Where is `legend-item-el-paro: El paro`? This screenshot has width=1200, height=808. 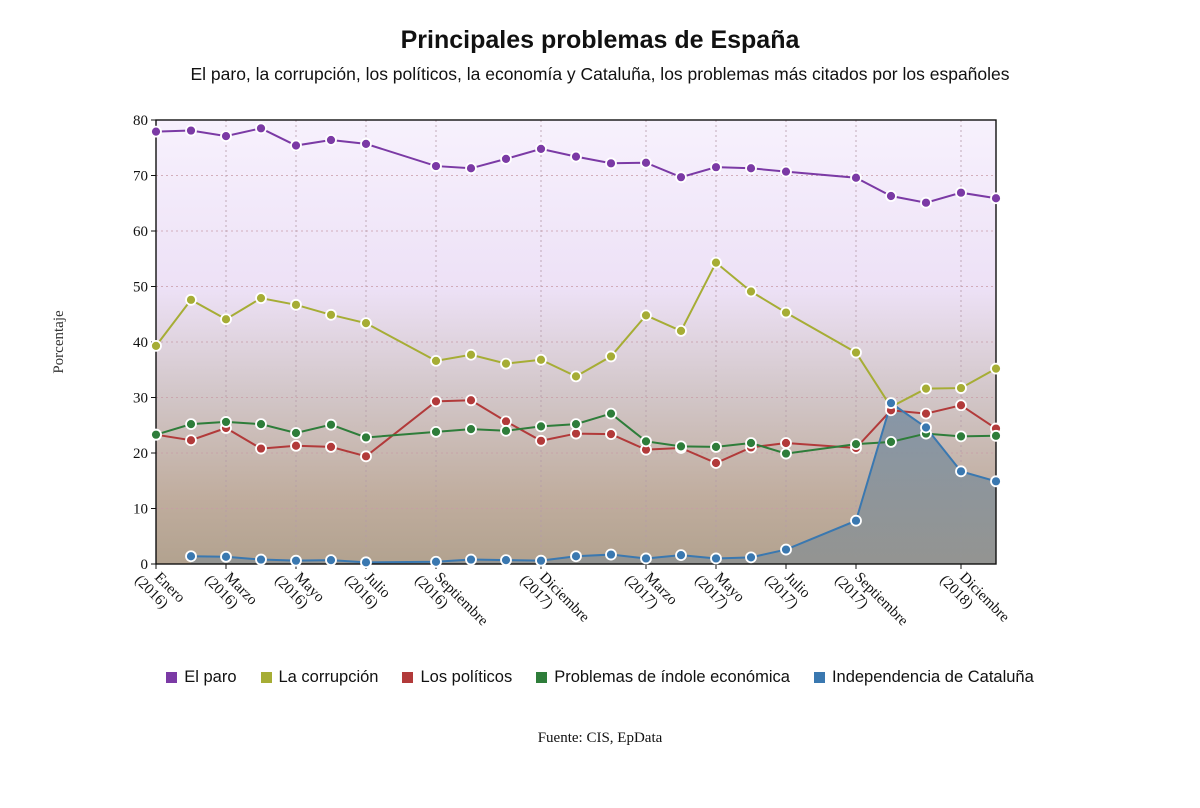
legend-item-el-paro: El paro is located at coordinates (201, 677).